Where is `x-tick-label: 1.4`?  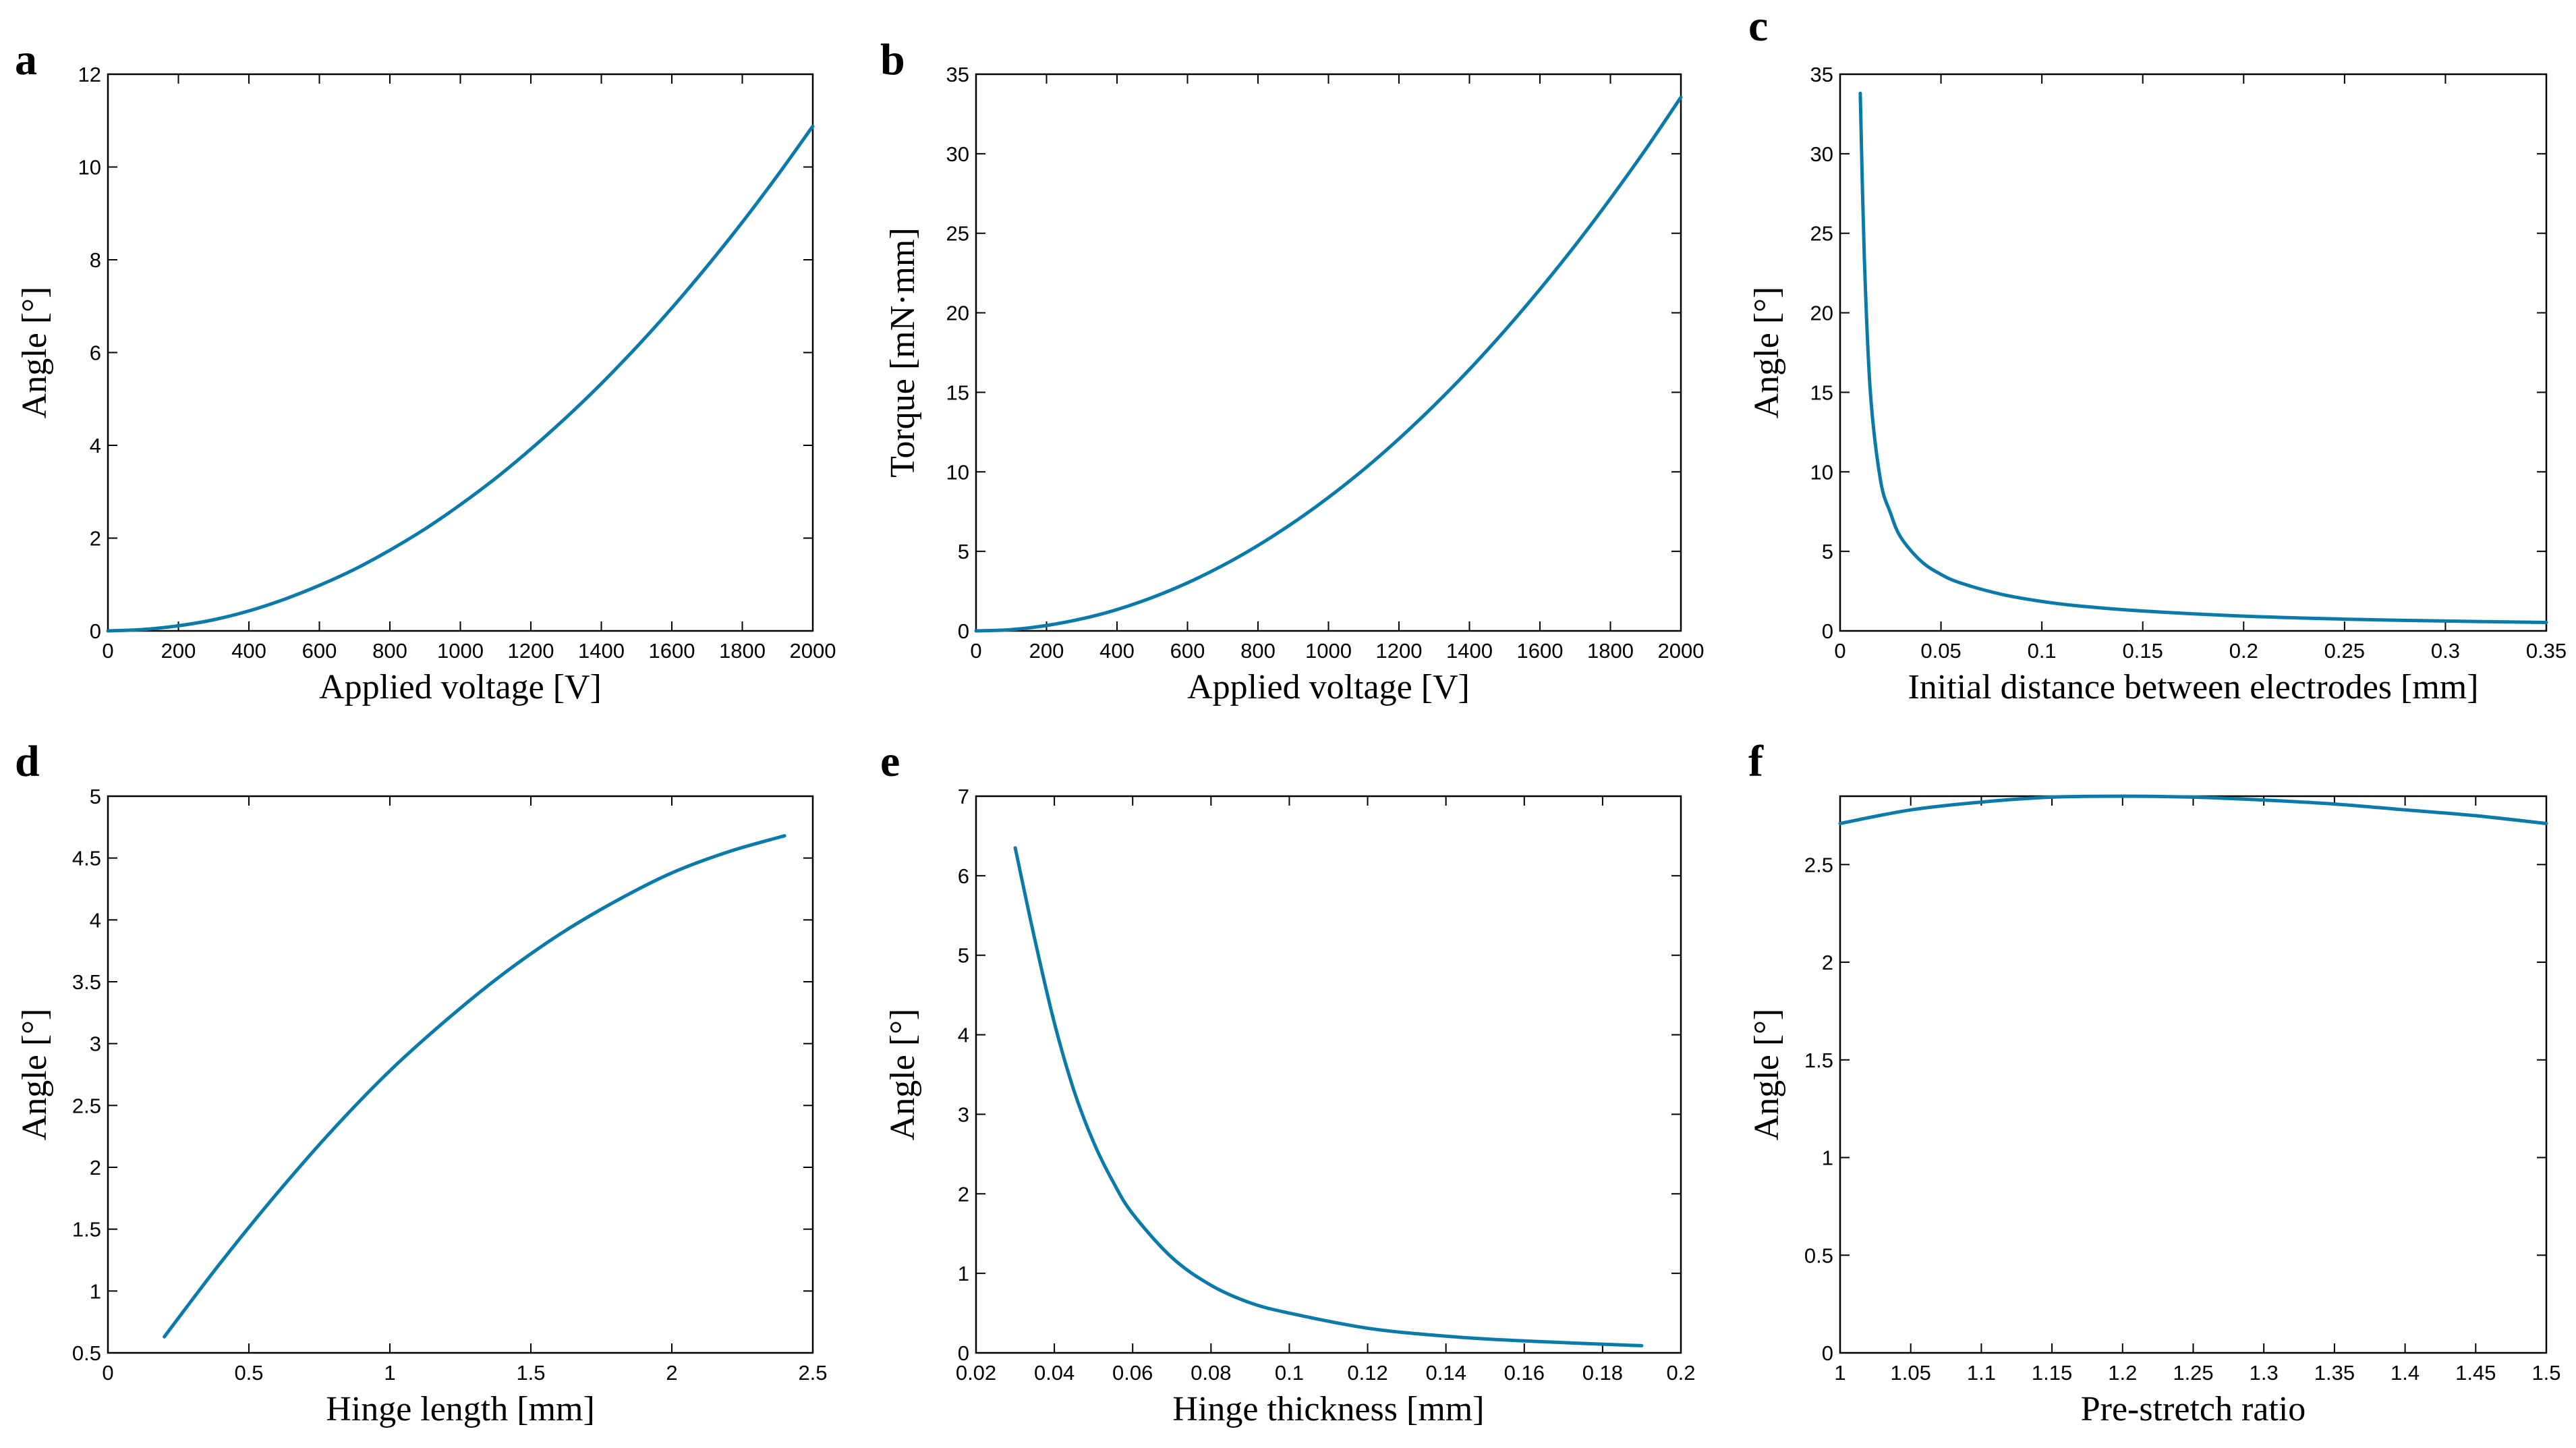 x-tick-label: 1.4 is located at coordinates (2405, 1373).